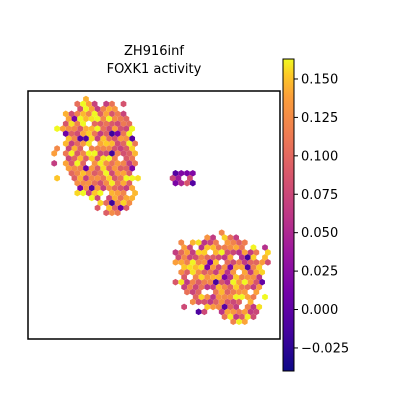 The height and width of the screenshot is (400, 400). Describe the element at coordinates (325, 348) in the screenshot. I see `colorbar-tick-label-0: −0.025` at that location.